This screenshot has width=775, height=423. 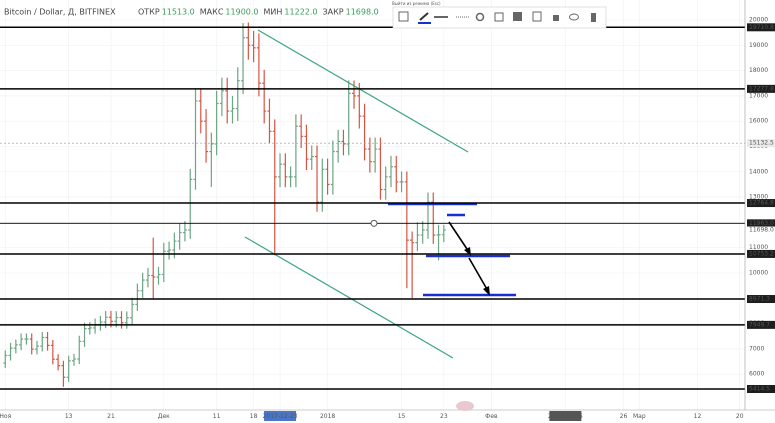 What do you see at coordinates (761, 27) in the screenshot?
I see `level-label: 19710.8` at bounding box center [761, 27].